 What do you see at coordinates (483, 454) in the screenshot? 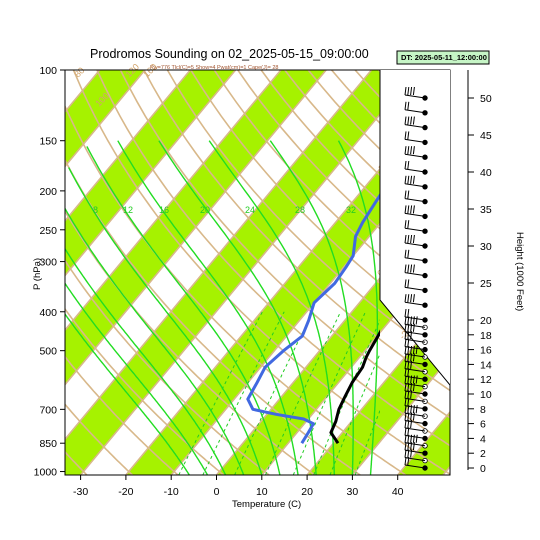
I see `height-tick-label: 2` at bounding box center [483, 454].